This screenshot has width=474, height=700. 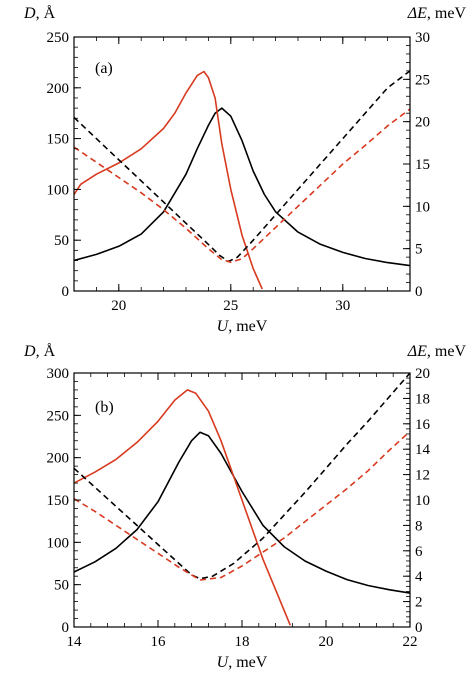 I want to click on y-right-tick-label: 18, so click(x=422, y=399).